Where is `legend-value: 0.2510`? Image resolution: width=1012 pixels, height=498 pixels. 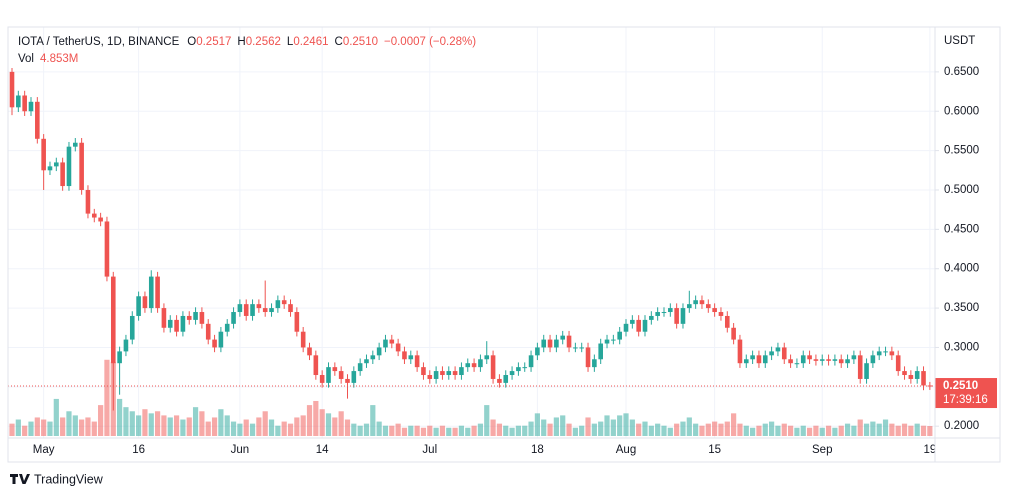
legend-value: 0.2510 is located at coordinates (360, 42).